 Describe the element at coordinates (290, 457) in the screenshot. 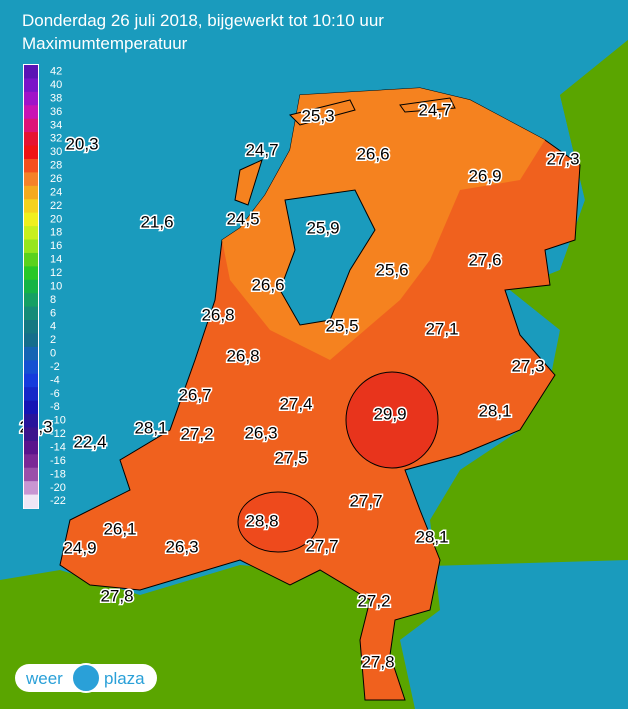

I see `station-value: 27,5` at that location.